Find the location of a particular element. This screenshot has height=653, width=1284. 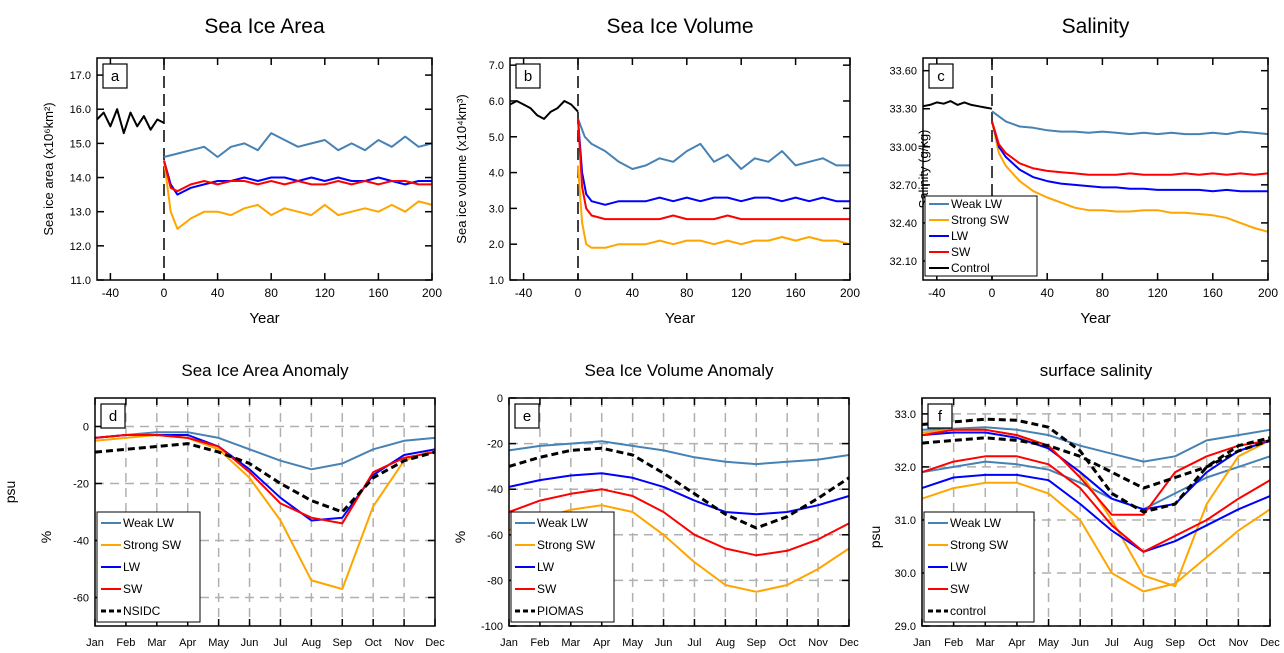

y-tick-label: 32.0 is located at coordinates (905, 468).